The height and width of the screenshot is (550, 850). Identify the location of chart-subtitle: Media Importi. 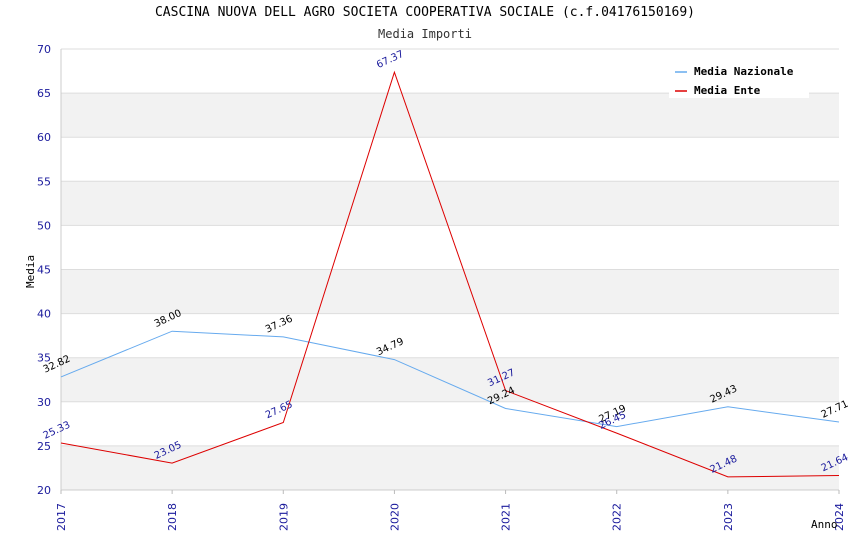
(425, 34).